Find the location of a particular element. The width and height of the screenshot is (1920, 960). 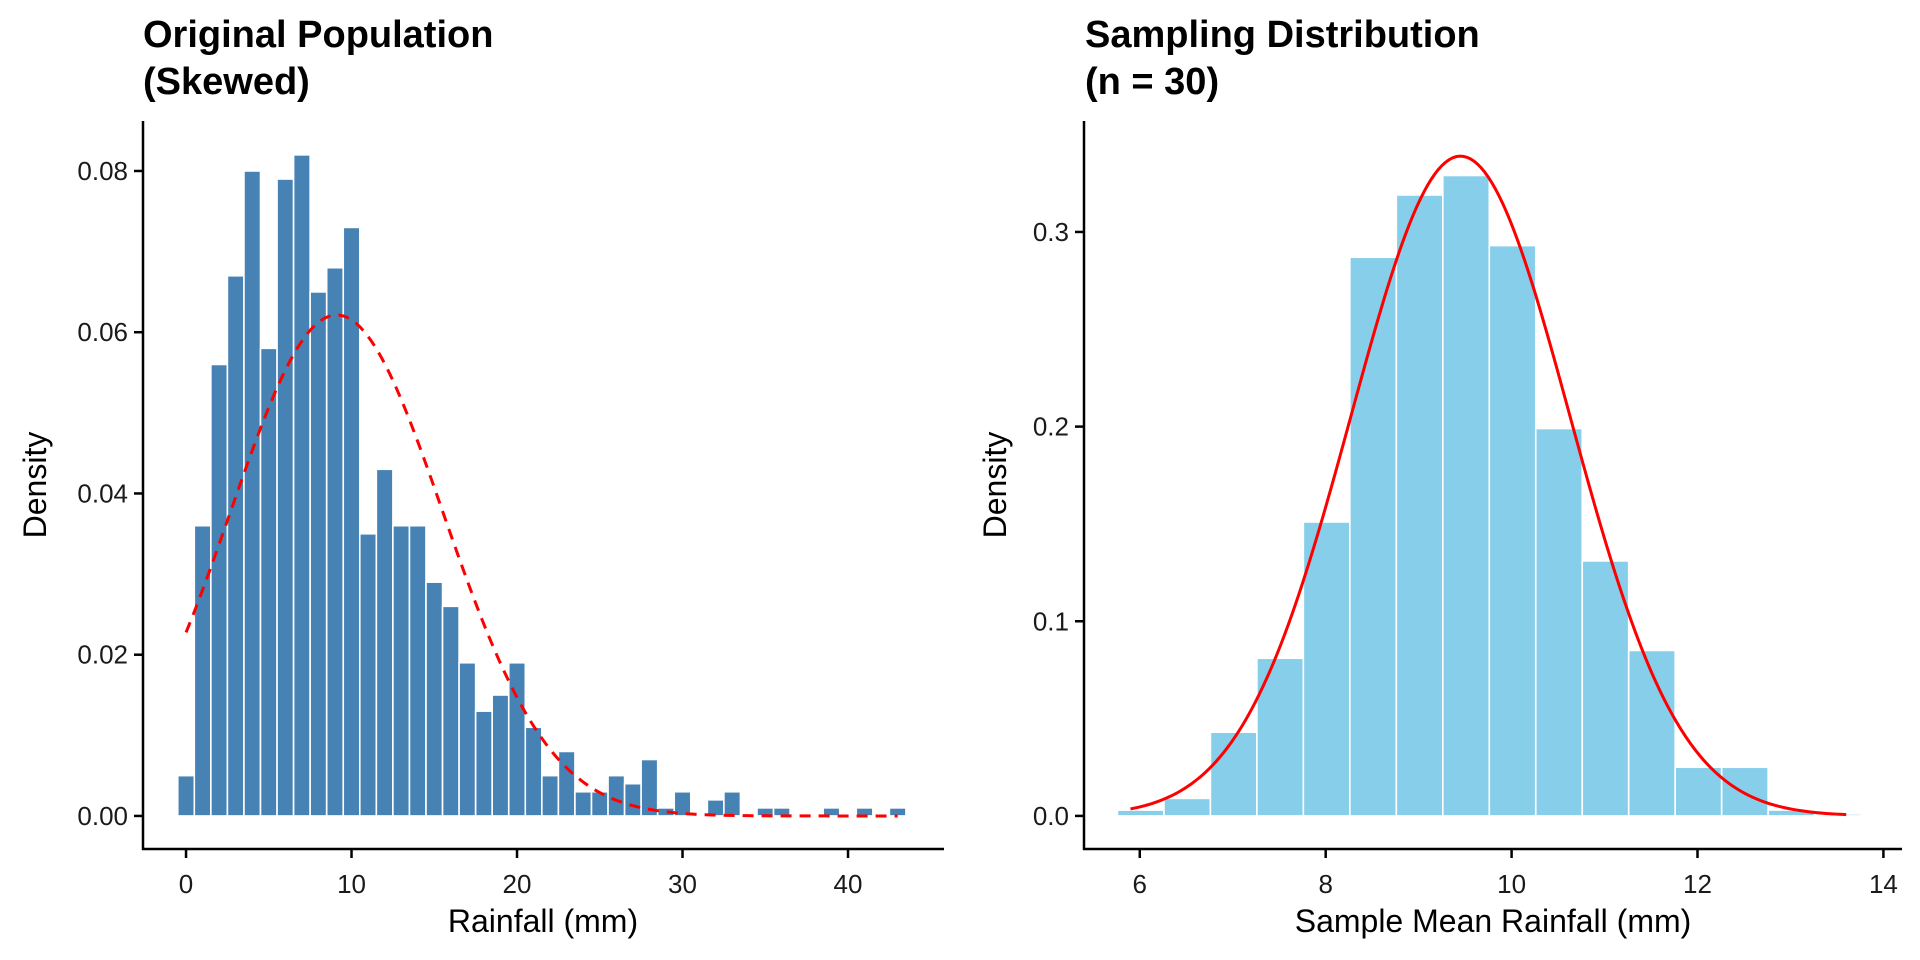

x-tick-label: 14 is located at coordinates (1883, 884).